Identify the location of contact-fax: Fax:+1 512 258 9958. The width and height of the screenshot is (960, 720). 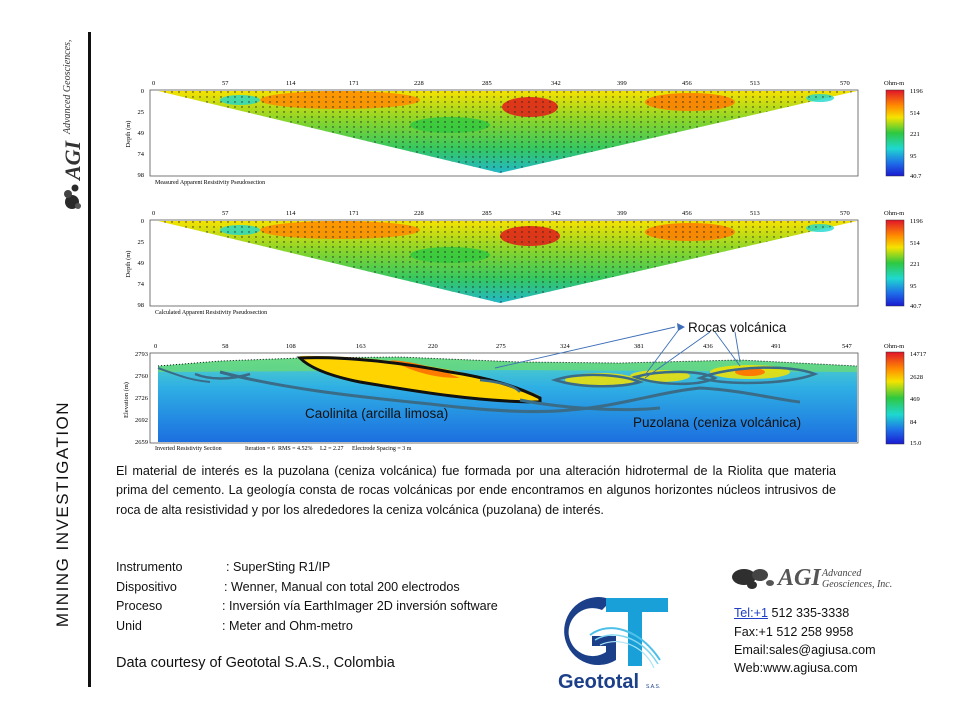
(794, 632).